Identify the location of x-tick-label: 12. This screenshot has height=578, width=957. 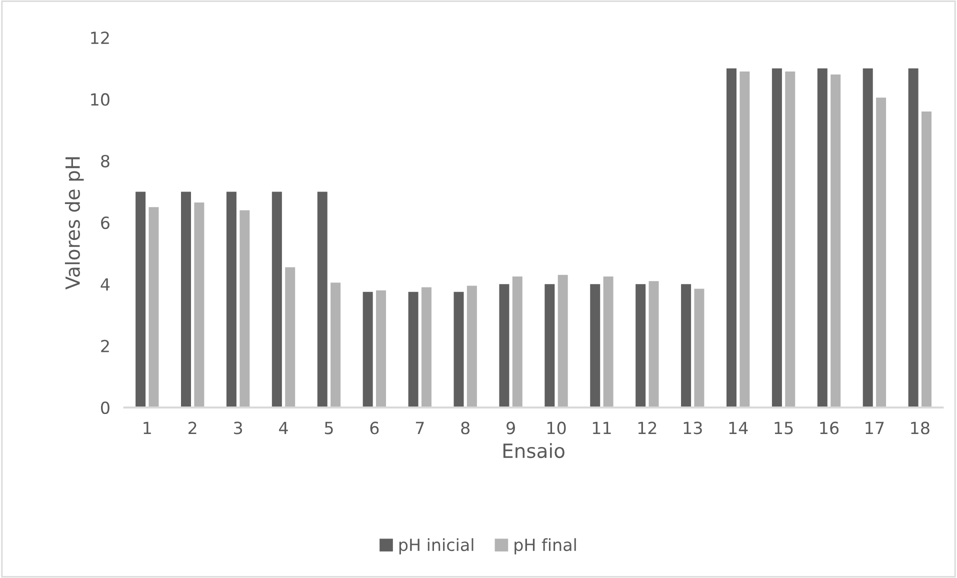
(647, 428).